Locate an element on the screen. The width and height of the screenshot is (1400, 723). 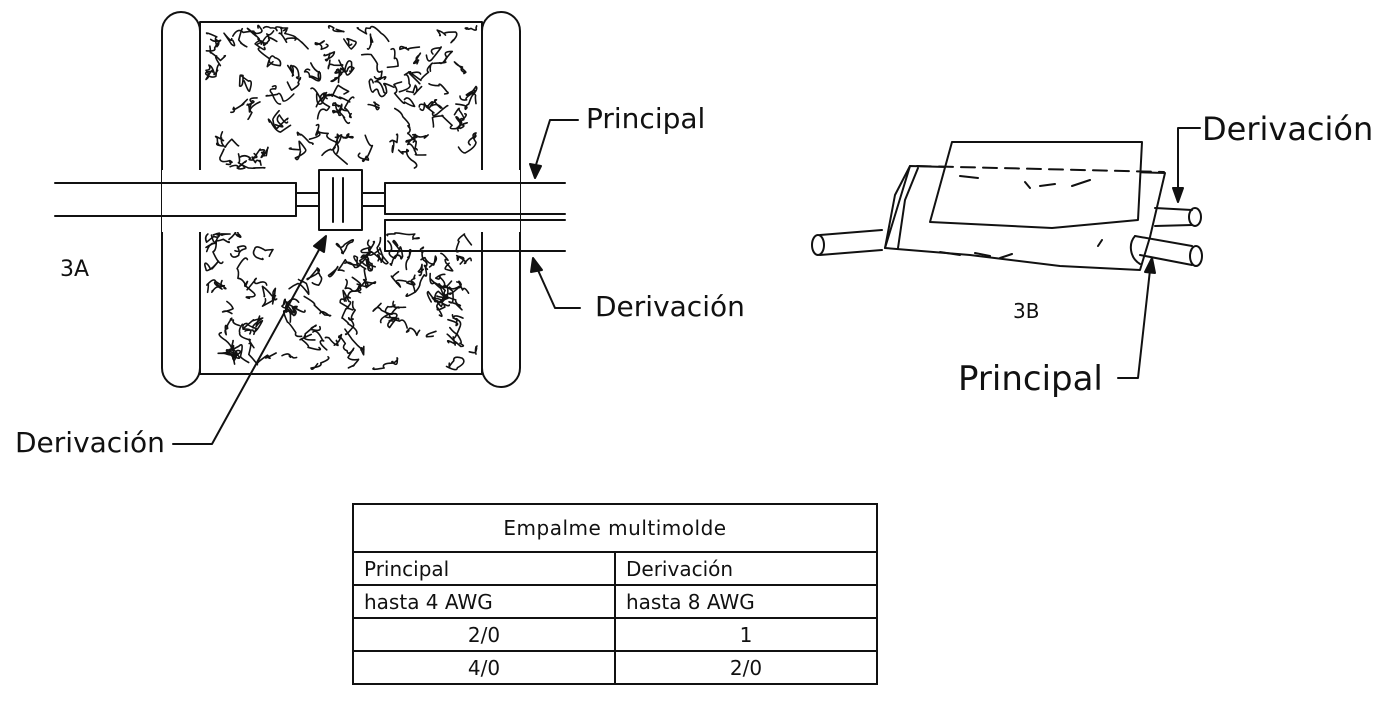
table-header-derivacion: Derivación is located at coordinates (746, 568).